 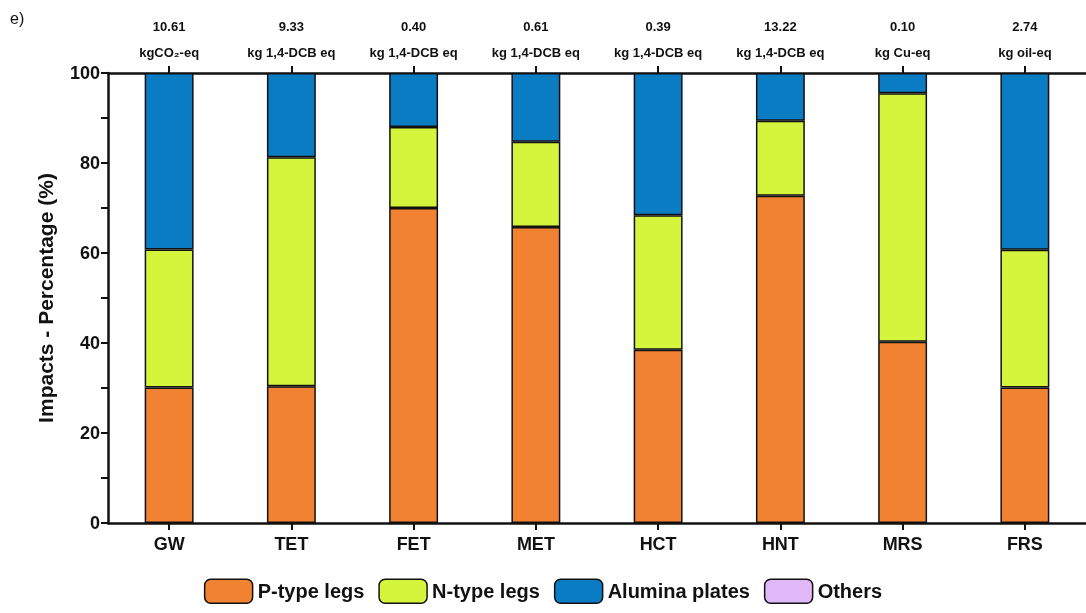 I want to click on text: 13.22 kg 1,4-DCB eq, so click(x=780, y=39).